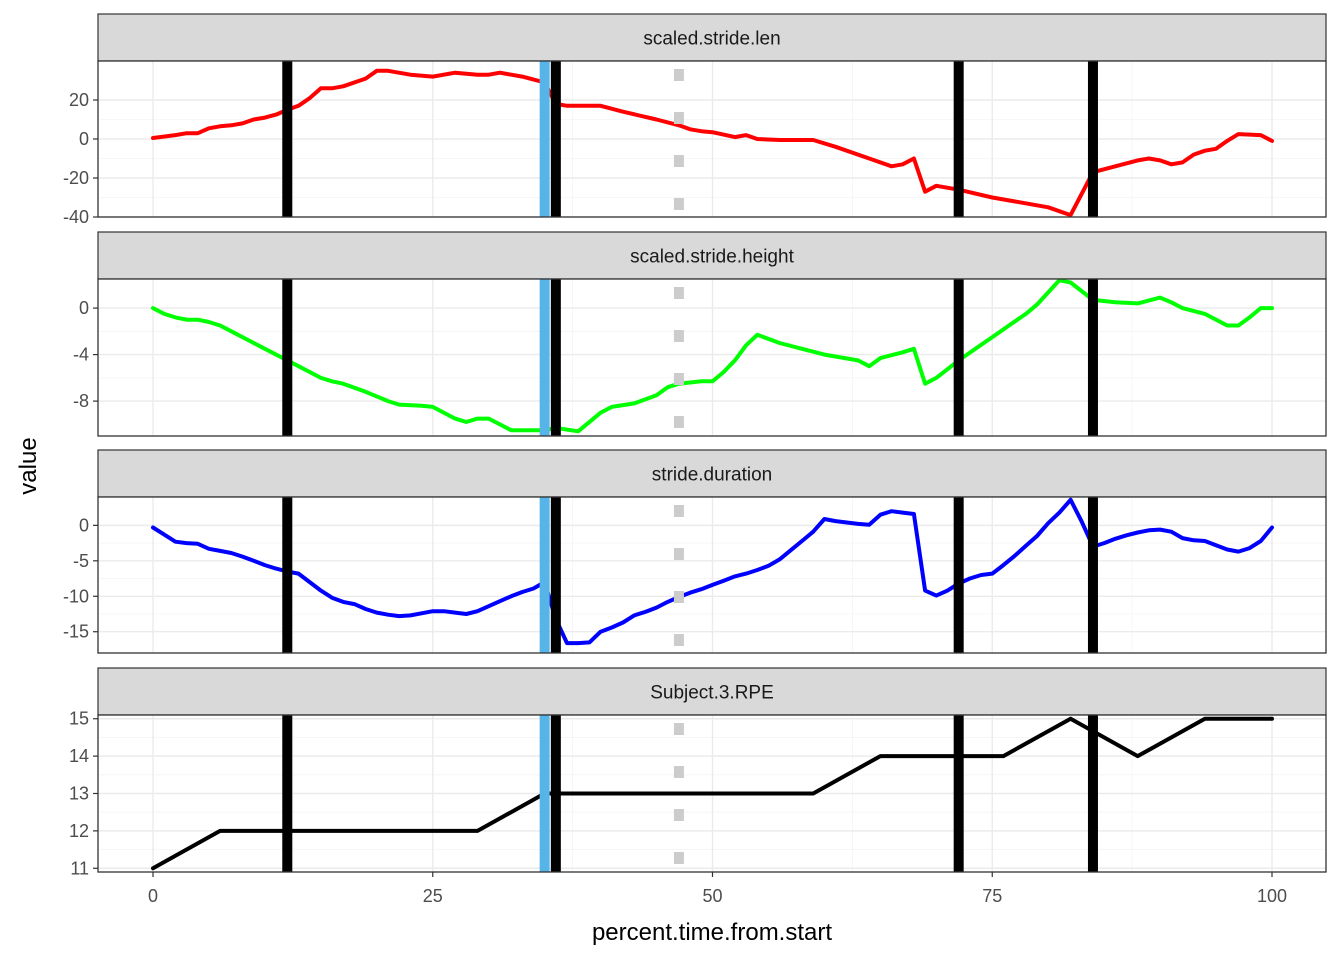 This screenshot has height=960, width=1344. I want to click on x-tick-label: 50, so click(712, 896).